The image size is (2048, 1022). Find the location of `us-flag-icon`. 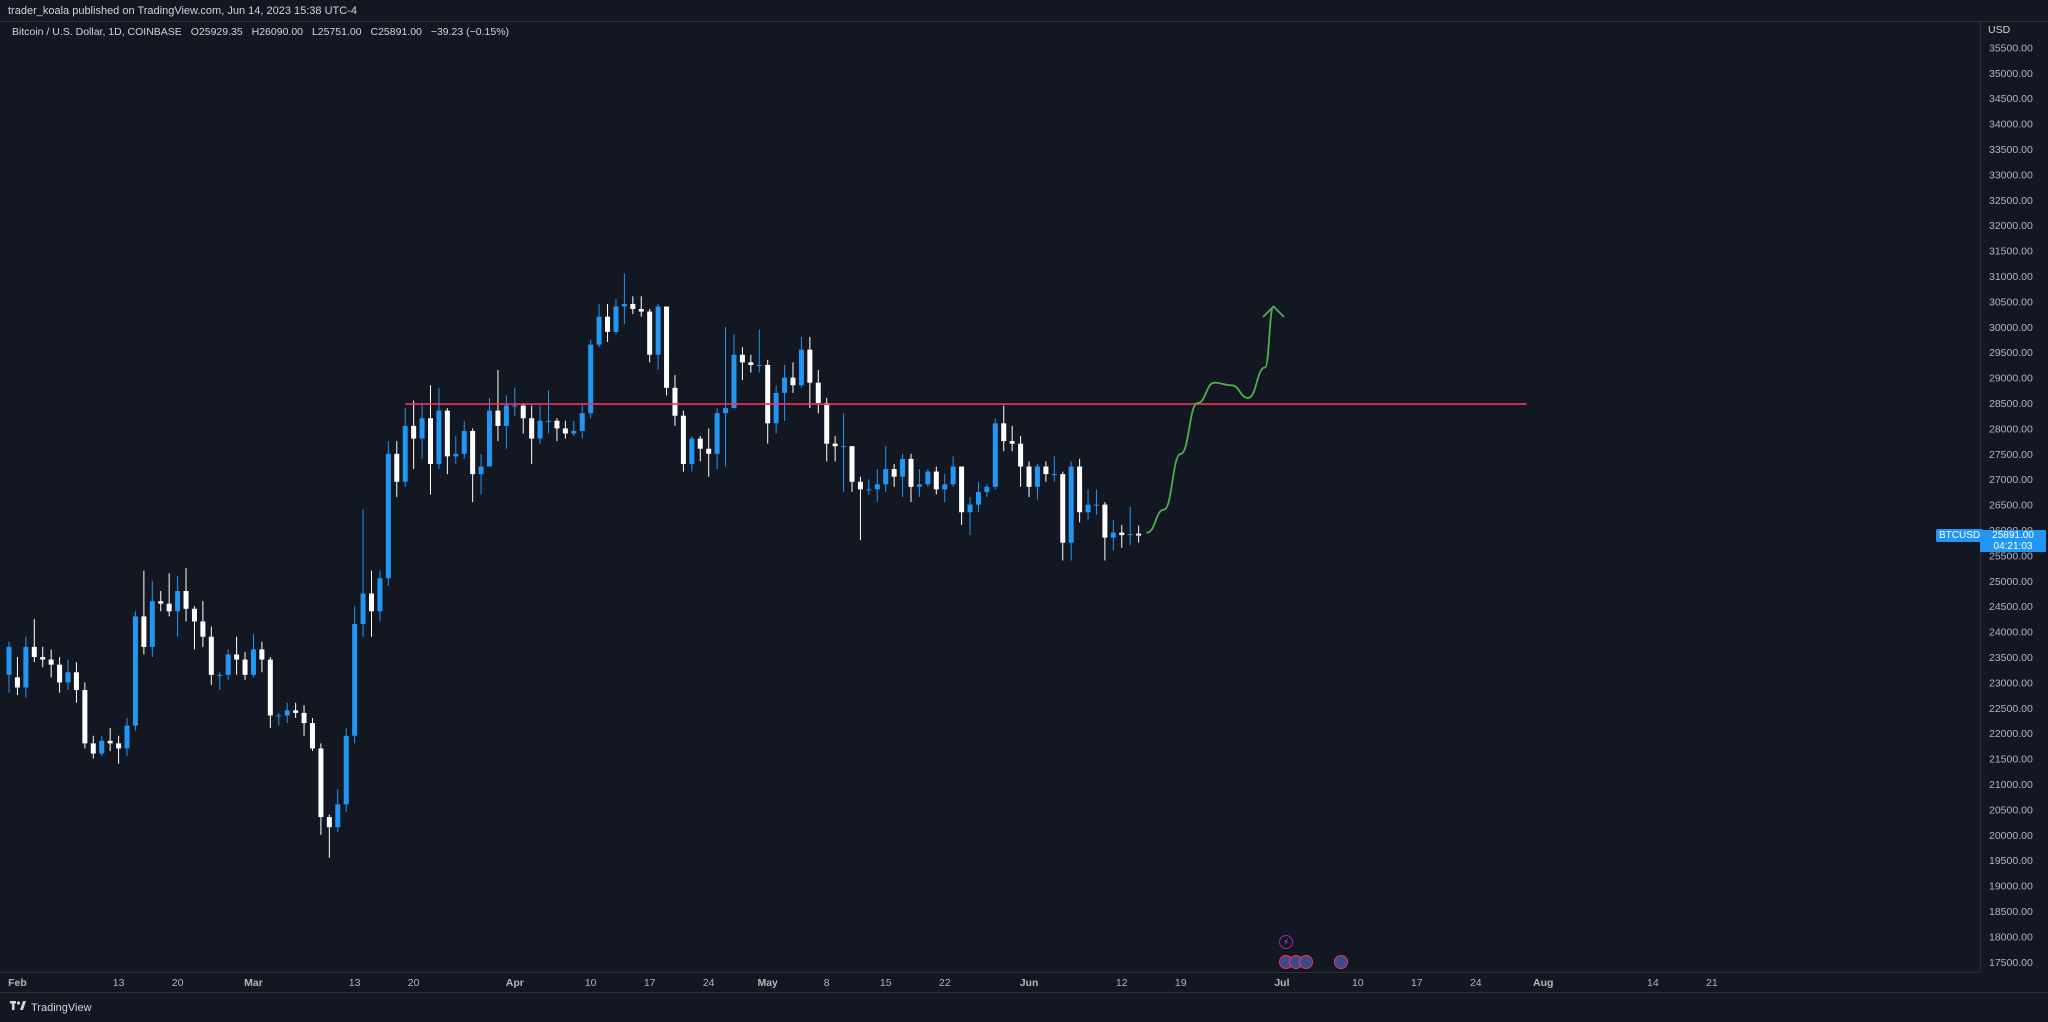

us-flag-icon is located at coordinates (1341, 962).